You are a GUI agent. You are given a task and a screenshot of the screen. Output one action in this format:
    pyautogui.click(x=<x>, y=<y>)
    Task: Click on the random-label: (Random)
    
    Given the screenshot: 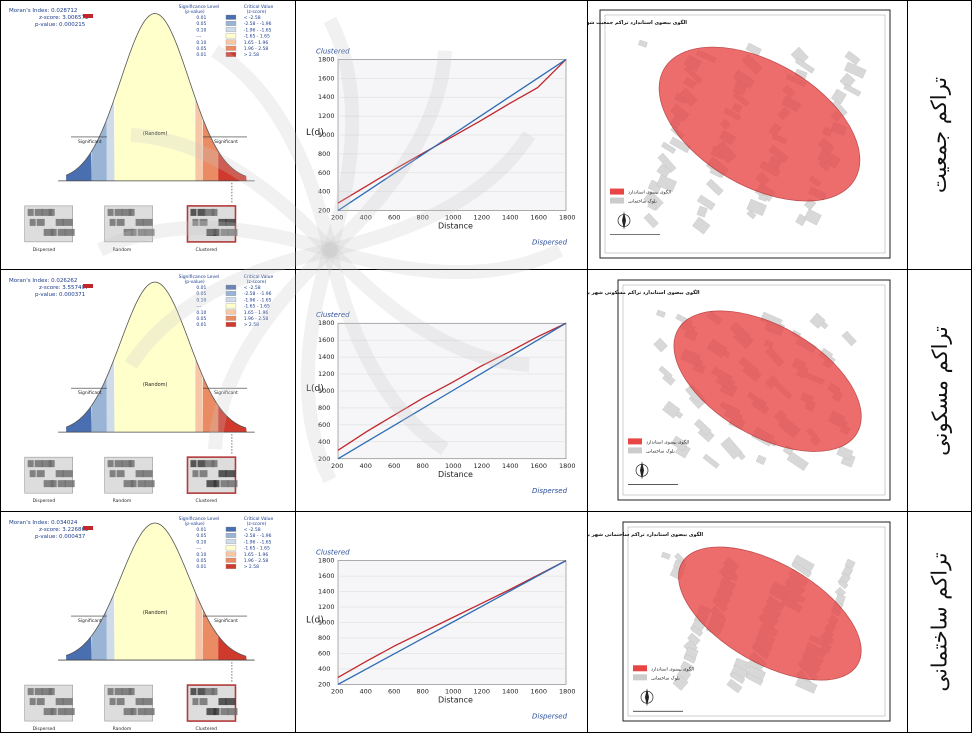 What is the action you would take?
    pyautogui.click(x=155, y=134)
    